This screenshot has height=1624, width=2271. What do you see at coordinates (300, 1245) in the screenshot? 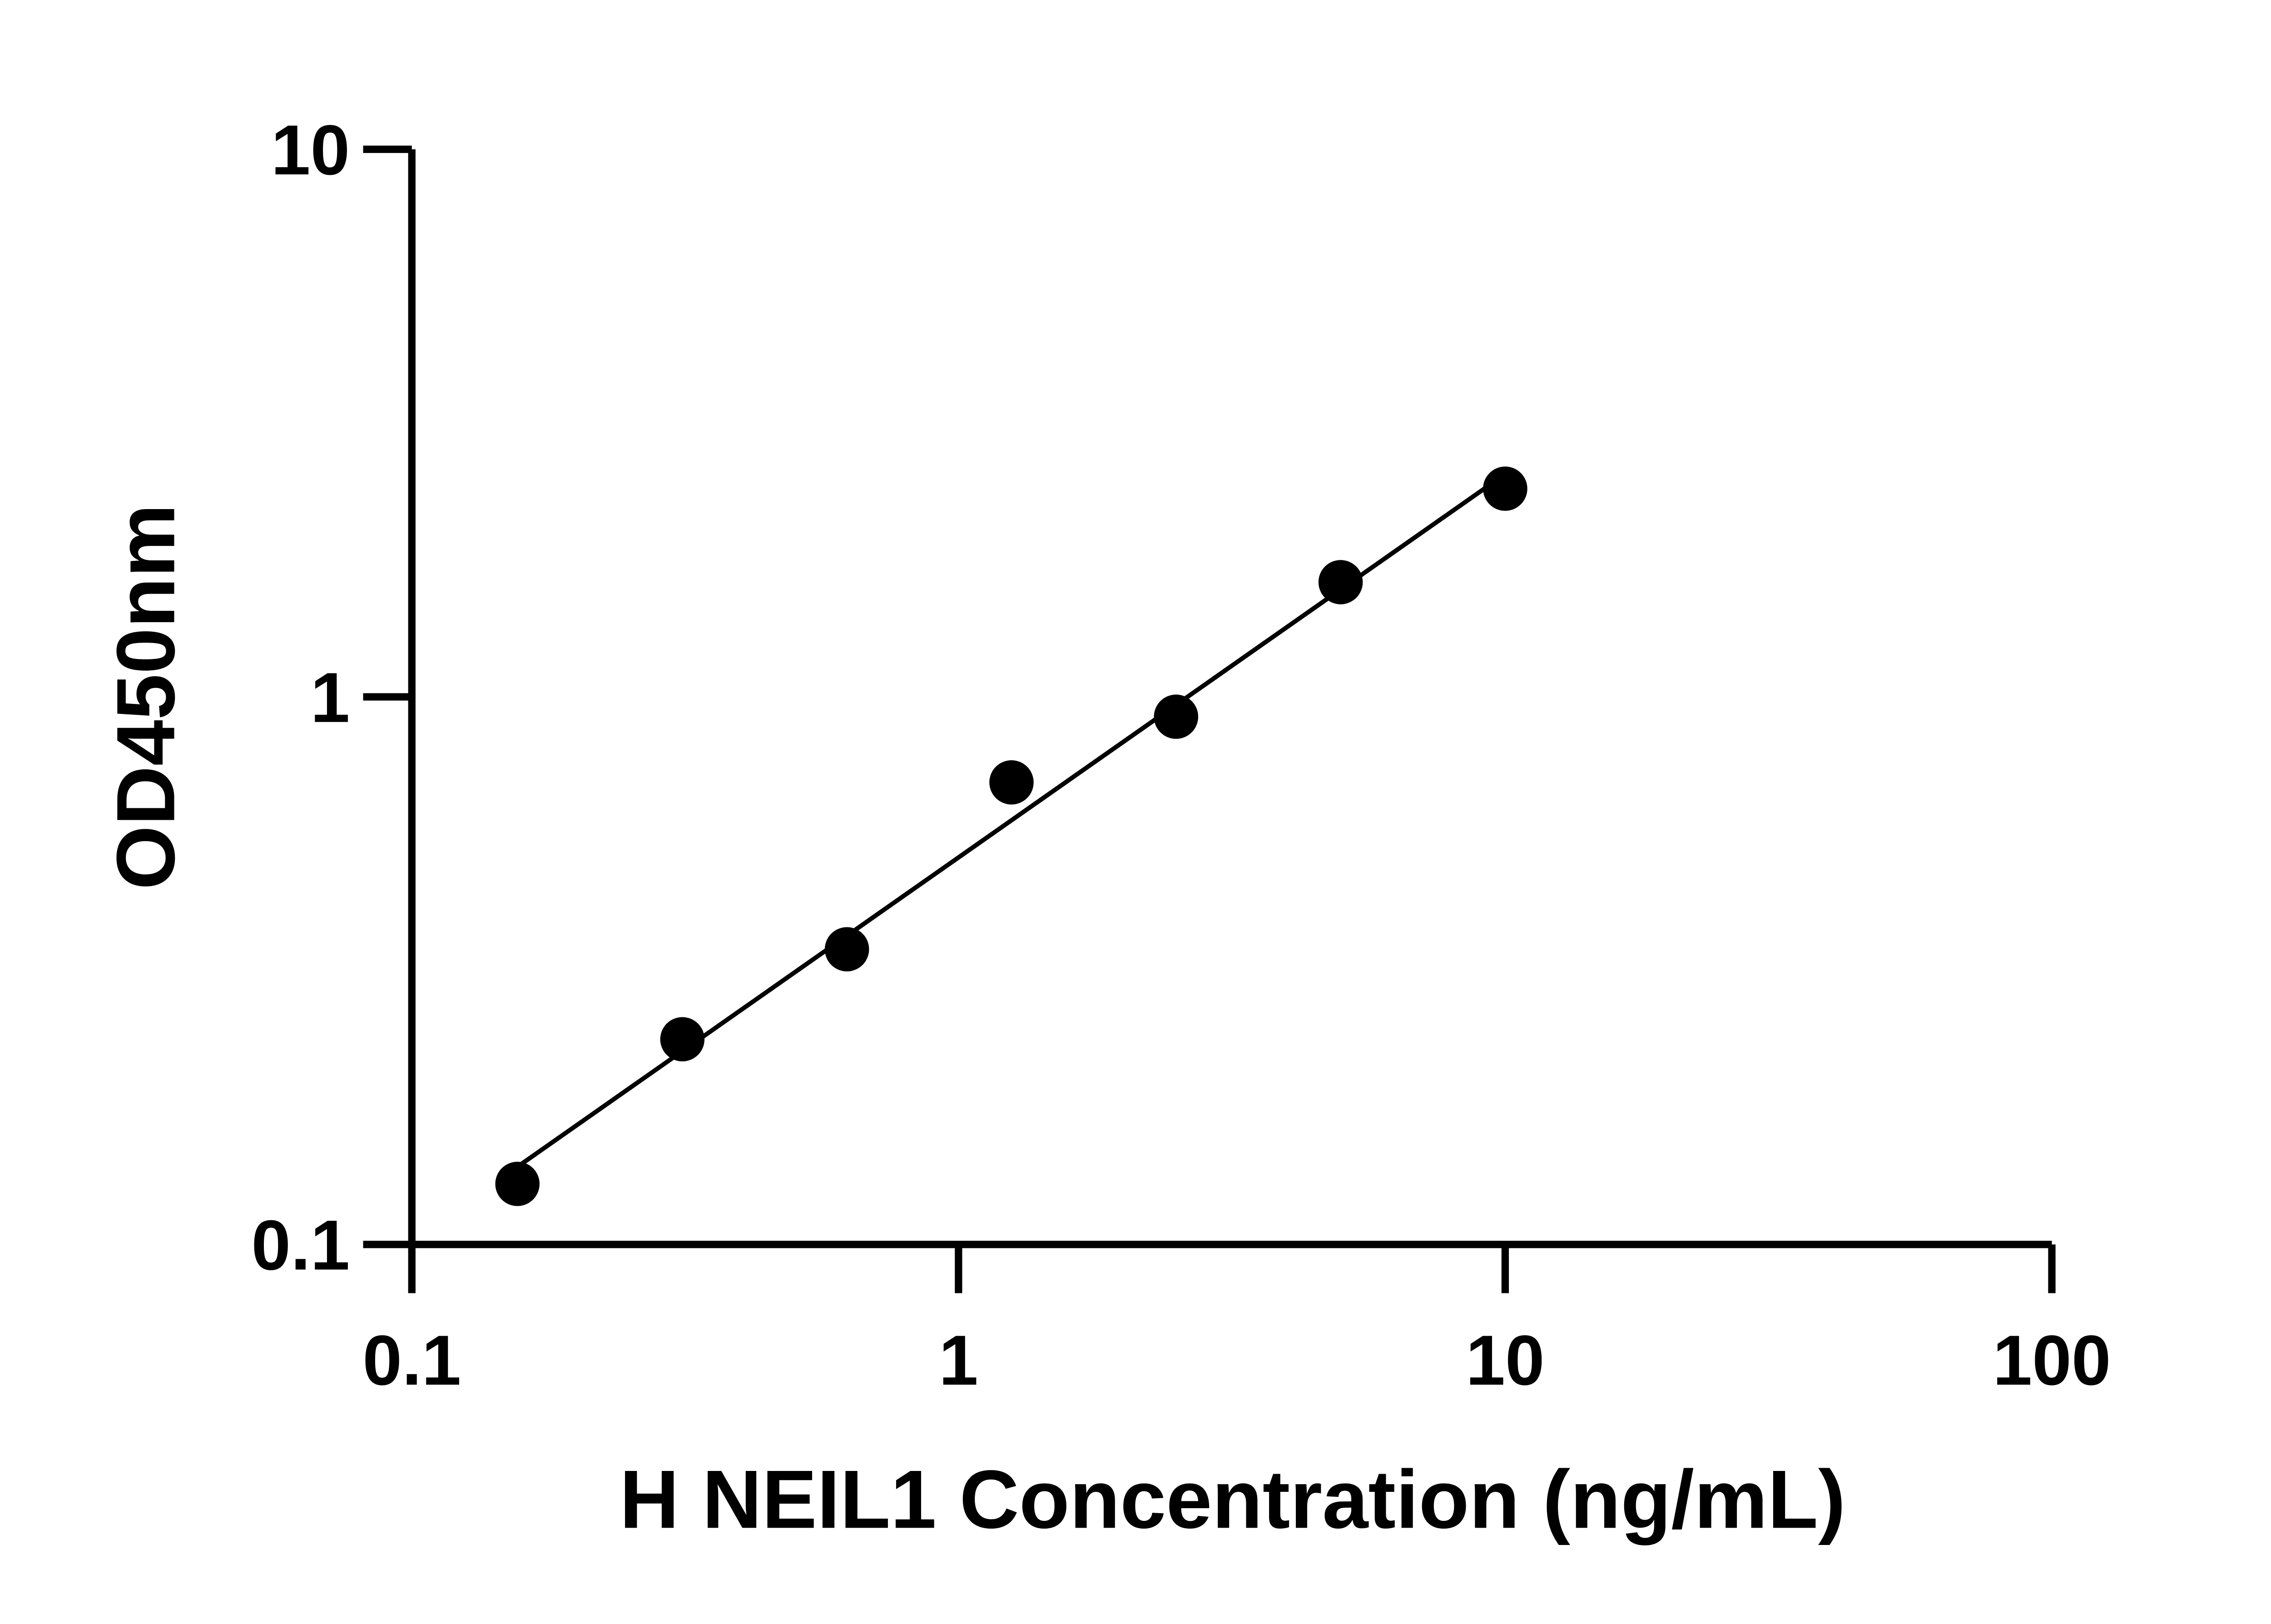
I see `y-tick-label: 0.1` at bounding box center [300, 1245].